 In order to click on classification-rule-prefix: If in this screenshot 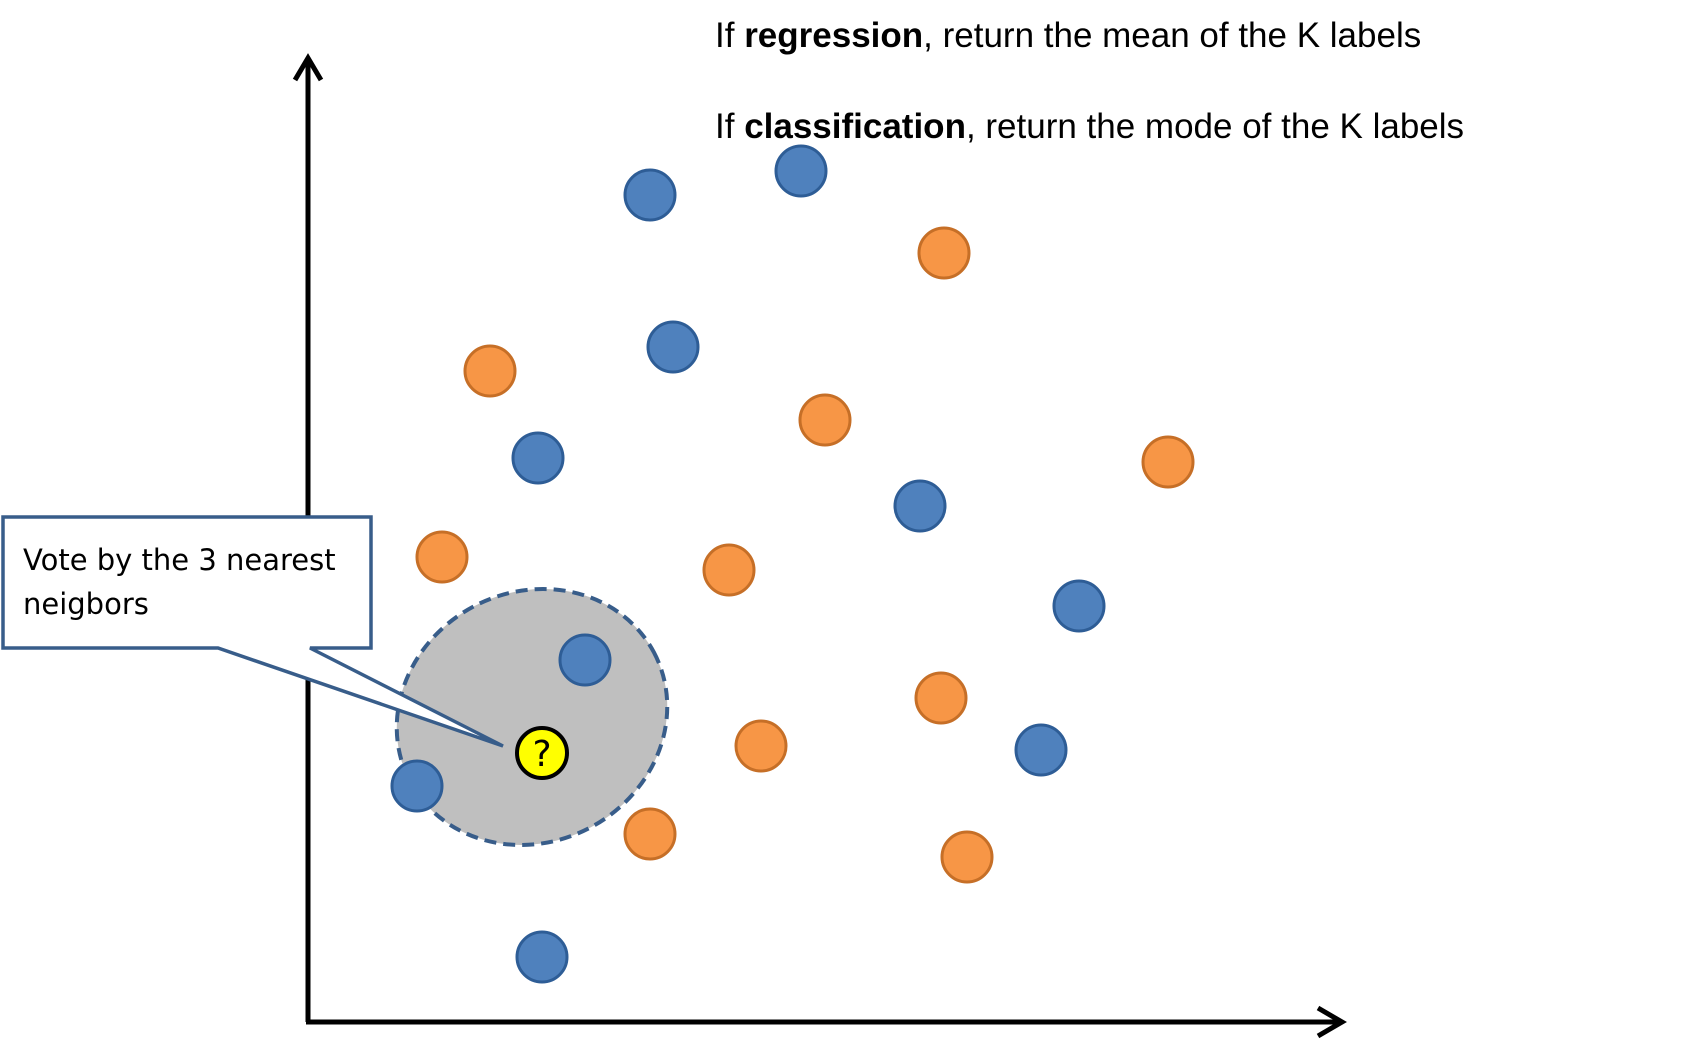, I will do `click(729, 126)`.